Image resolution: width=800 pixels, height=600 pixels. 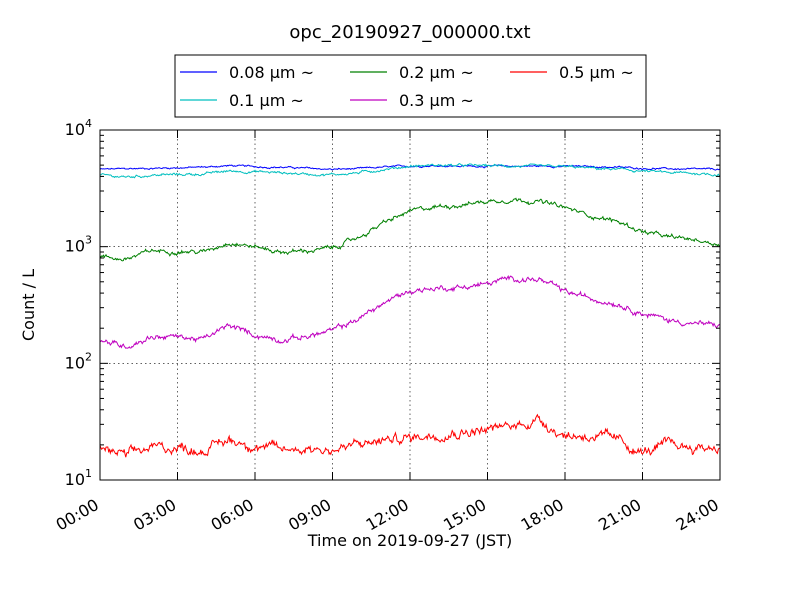 What do you see at coordinates (436, 72) in the screenshot?
I see `legend-label-2: 0.2 µm ~` at bounding box center [436, 72].